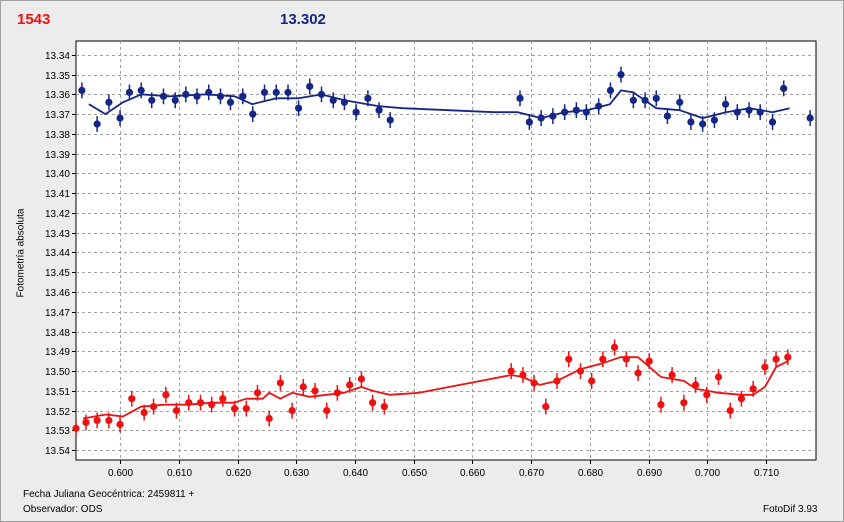 The height and width of the screenshot is (522, 844). I want to click on y-tick-label: 13.46, so click(57, 293).